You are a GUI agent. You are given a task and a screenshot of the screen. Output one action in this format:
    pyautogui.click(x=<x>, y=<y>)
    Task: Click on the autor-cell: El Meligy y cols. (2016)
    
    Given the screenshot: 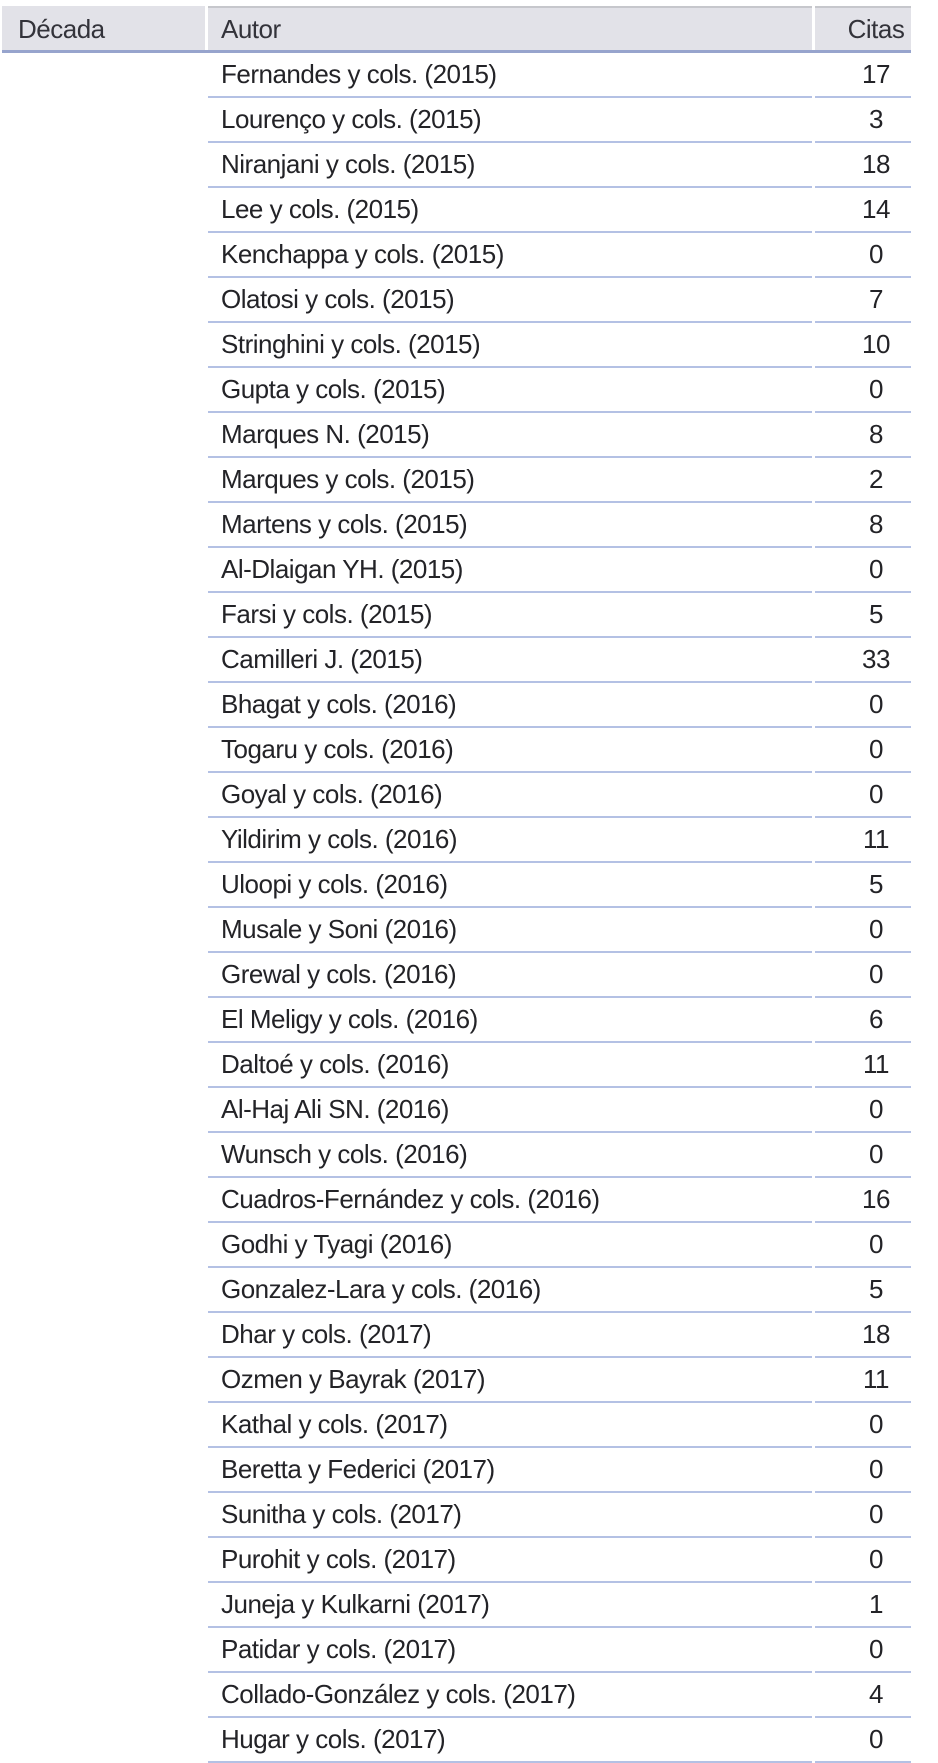 What is the action you would take?
    pyautogui.click(x=510, y=1020)
    